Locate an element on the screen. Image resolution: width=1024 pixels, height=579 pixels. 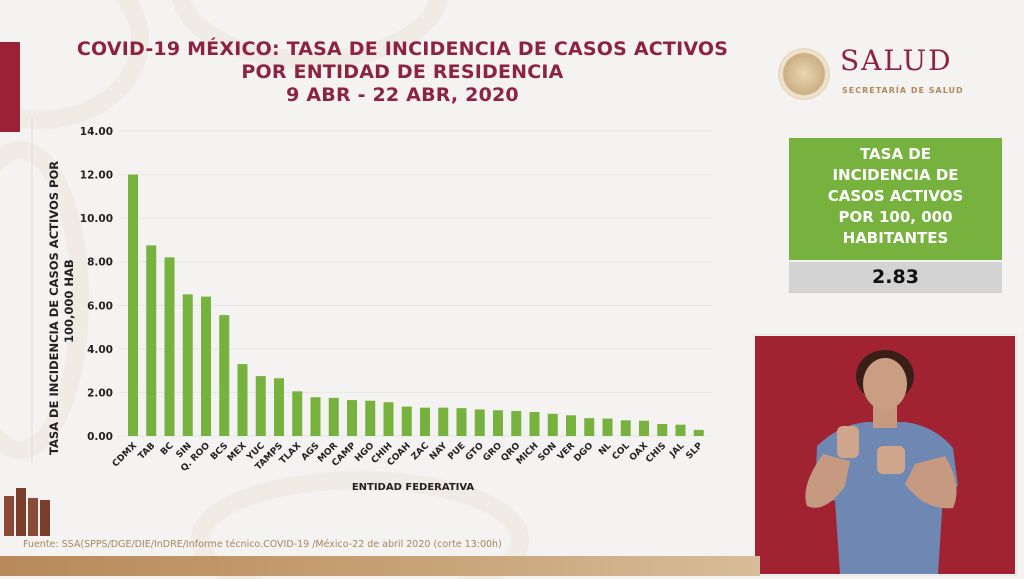
y-tick-label: 6.00 is located at coordinates (100, 306).